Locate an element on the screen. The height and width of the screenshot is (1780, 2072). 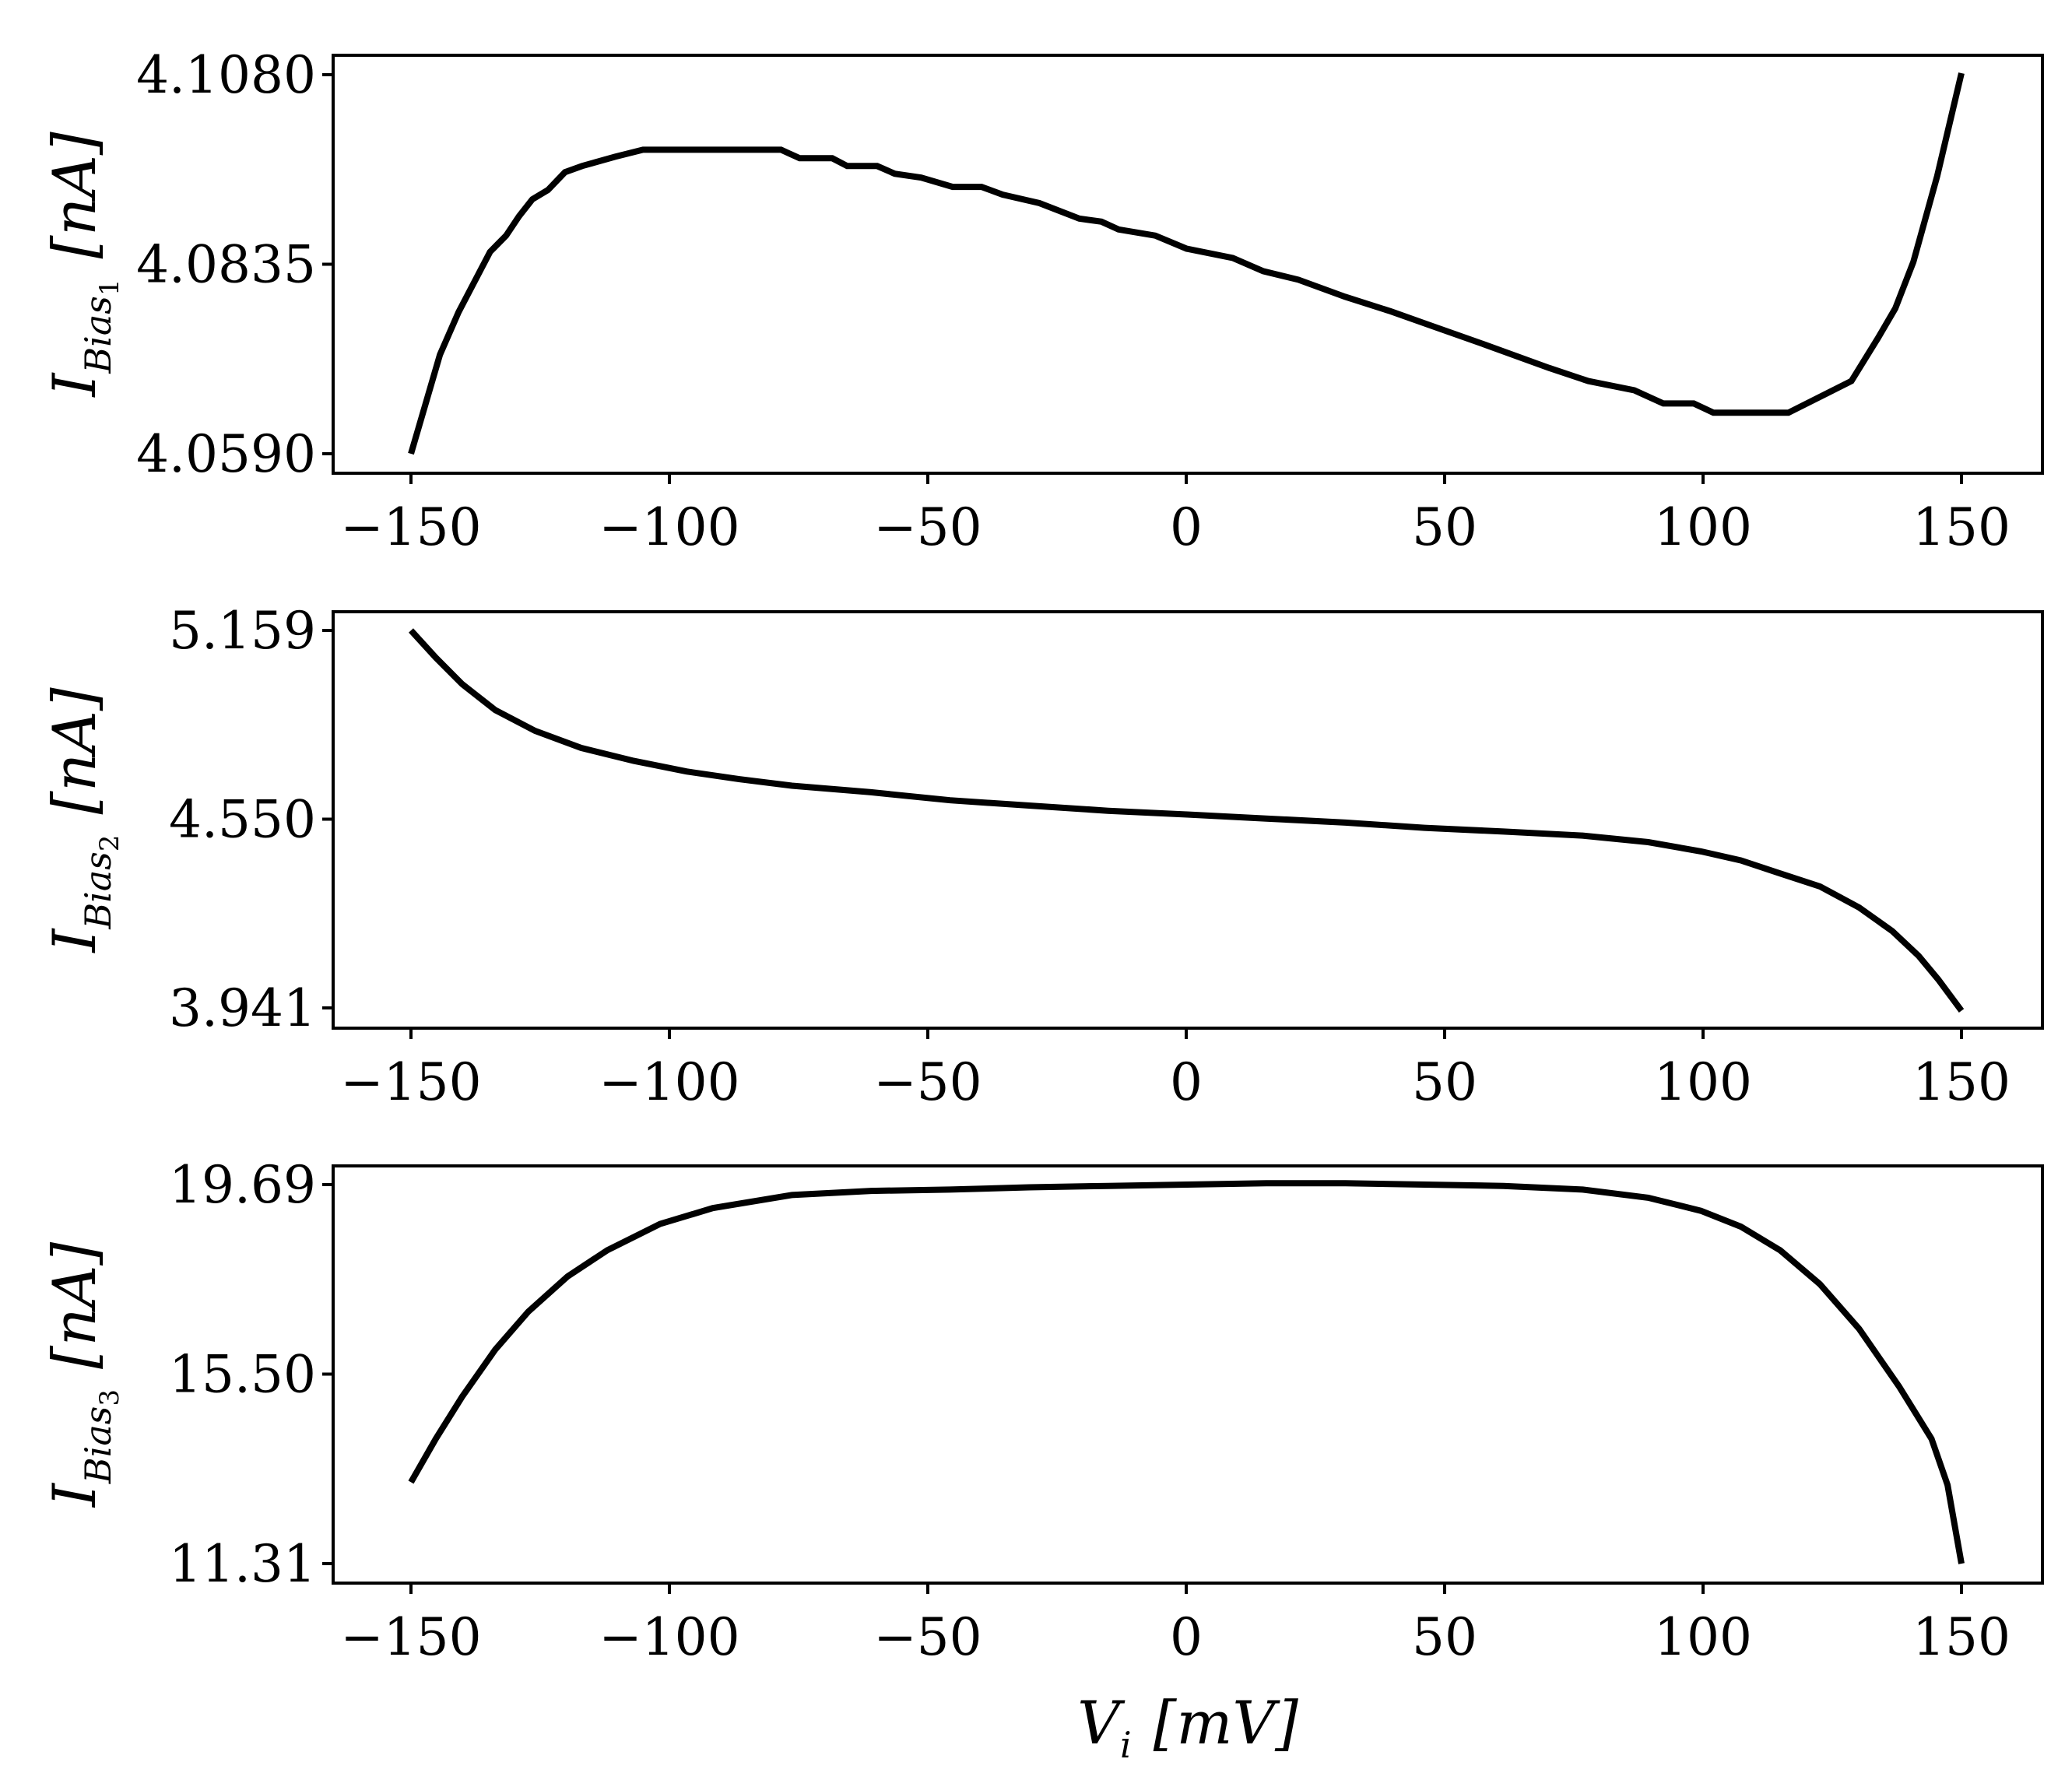
y-tick-label: 19.69 is located at coordinates (242, 1185).